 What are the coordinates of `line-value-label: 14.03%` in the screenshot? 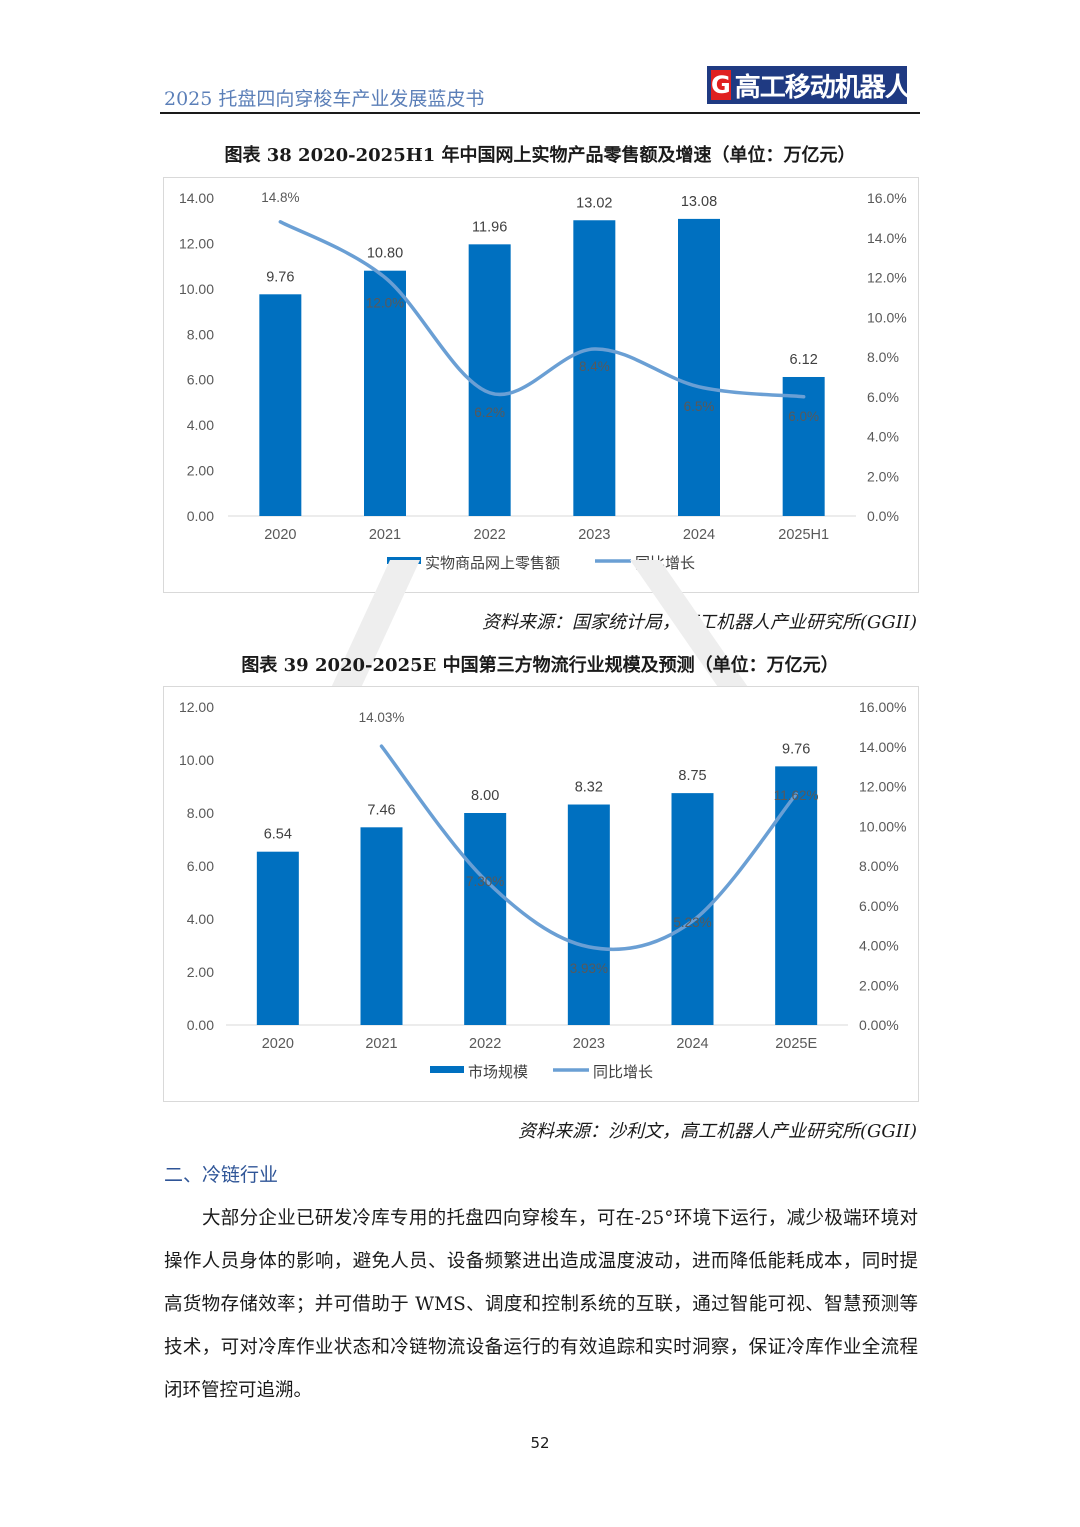 It's located at (382, 717).